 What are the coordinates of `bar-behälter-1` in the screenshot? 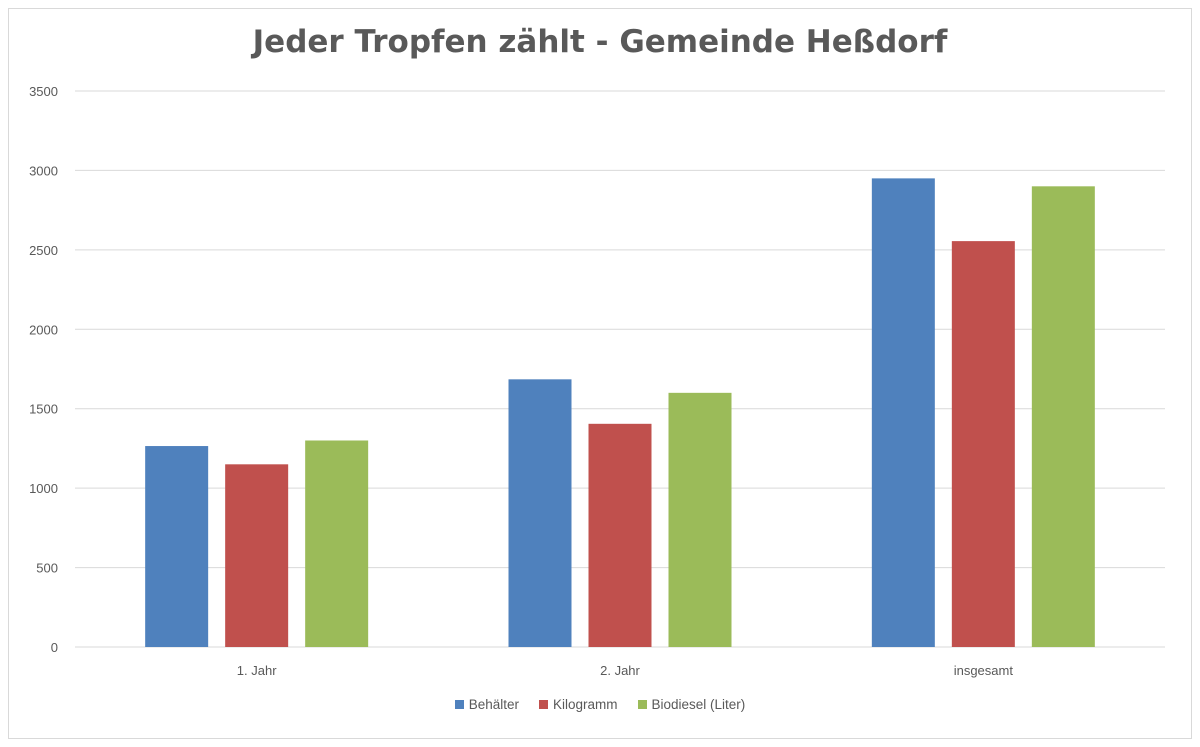 It's located at (540, 513).